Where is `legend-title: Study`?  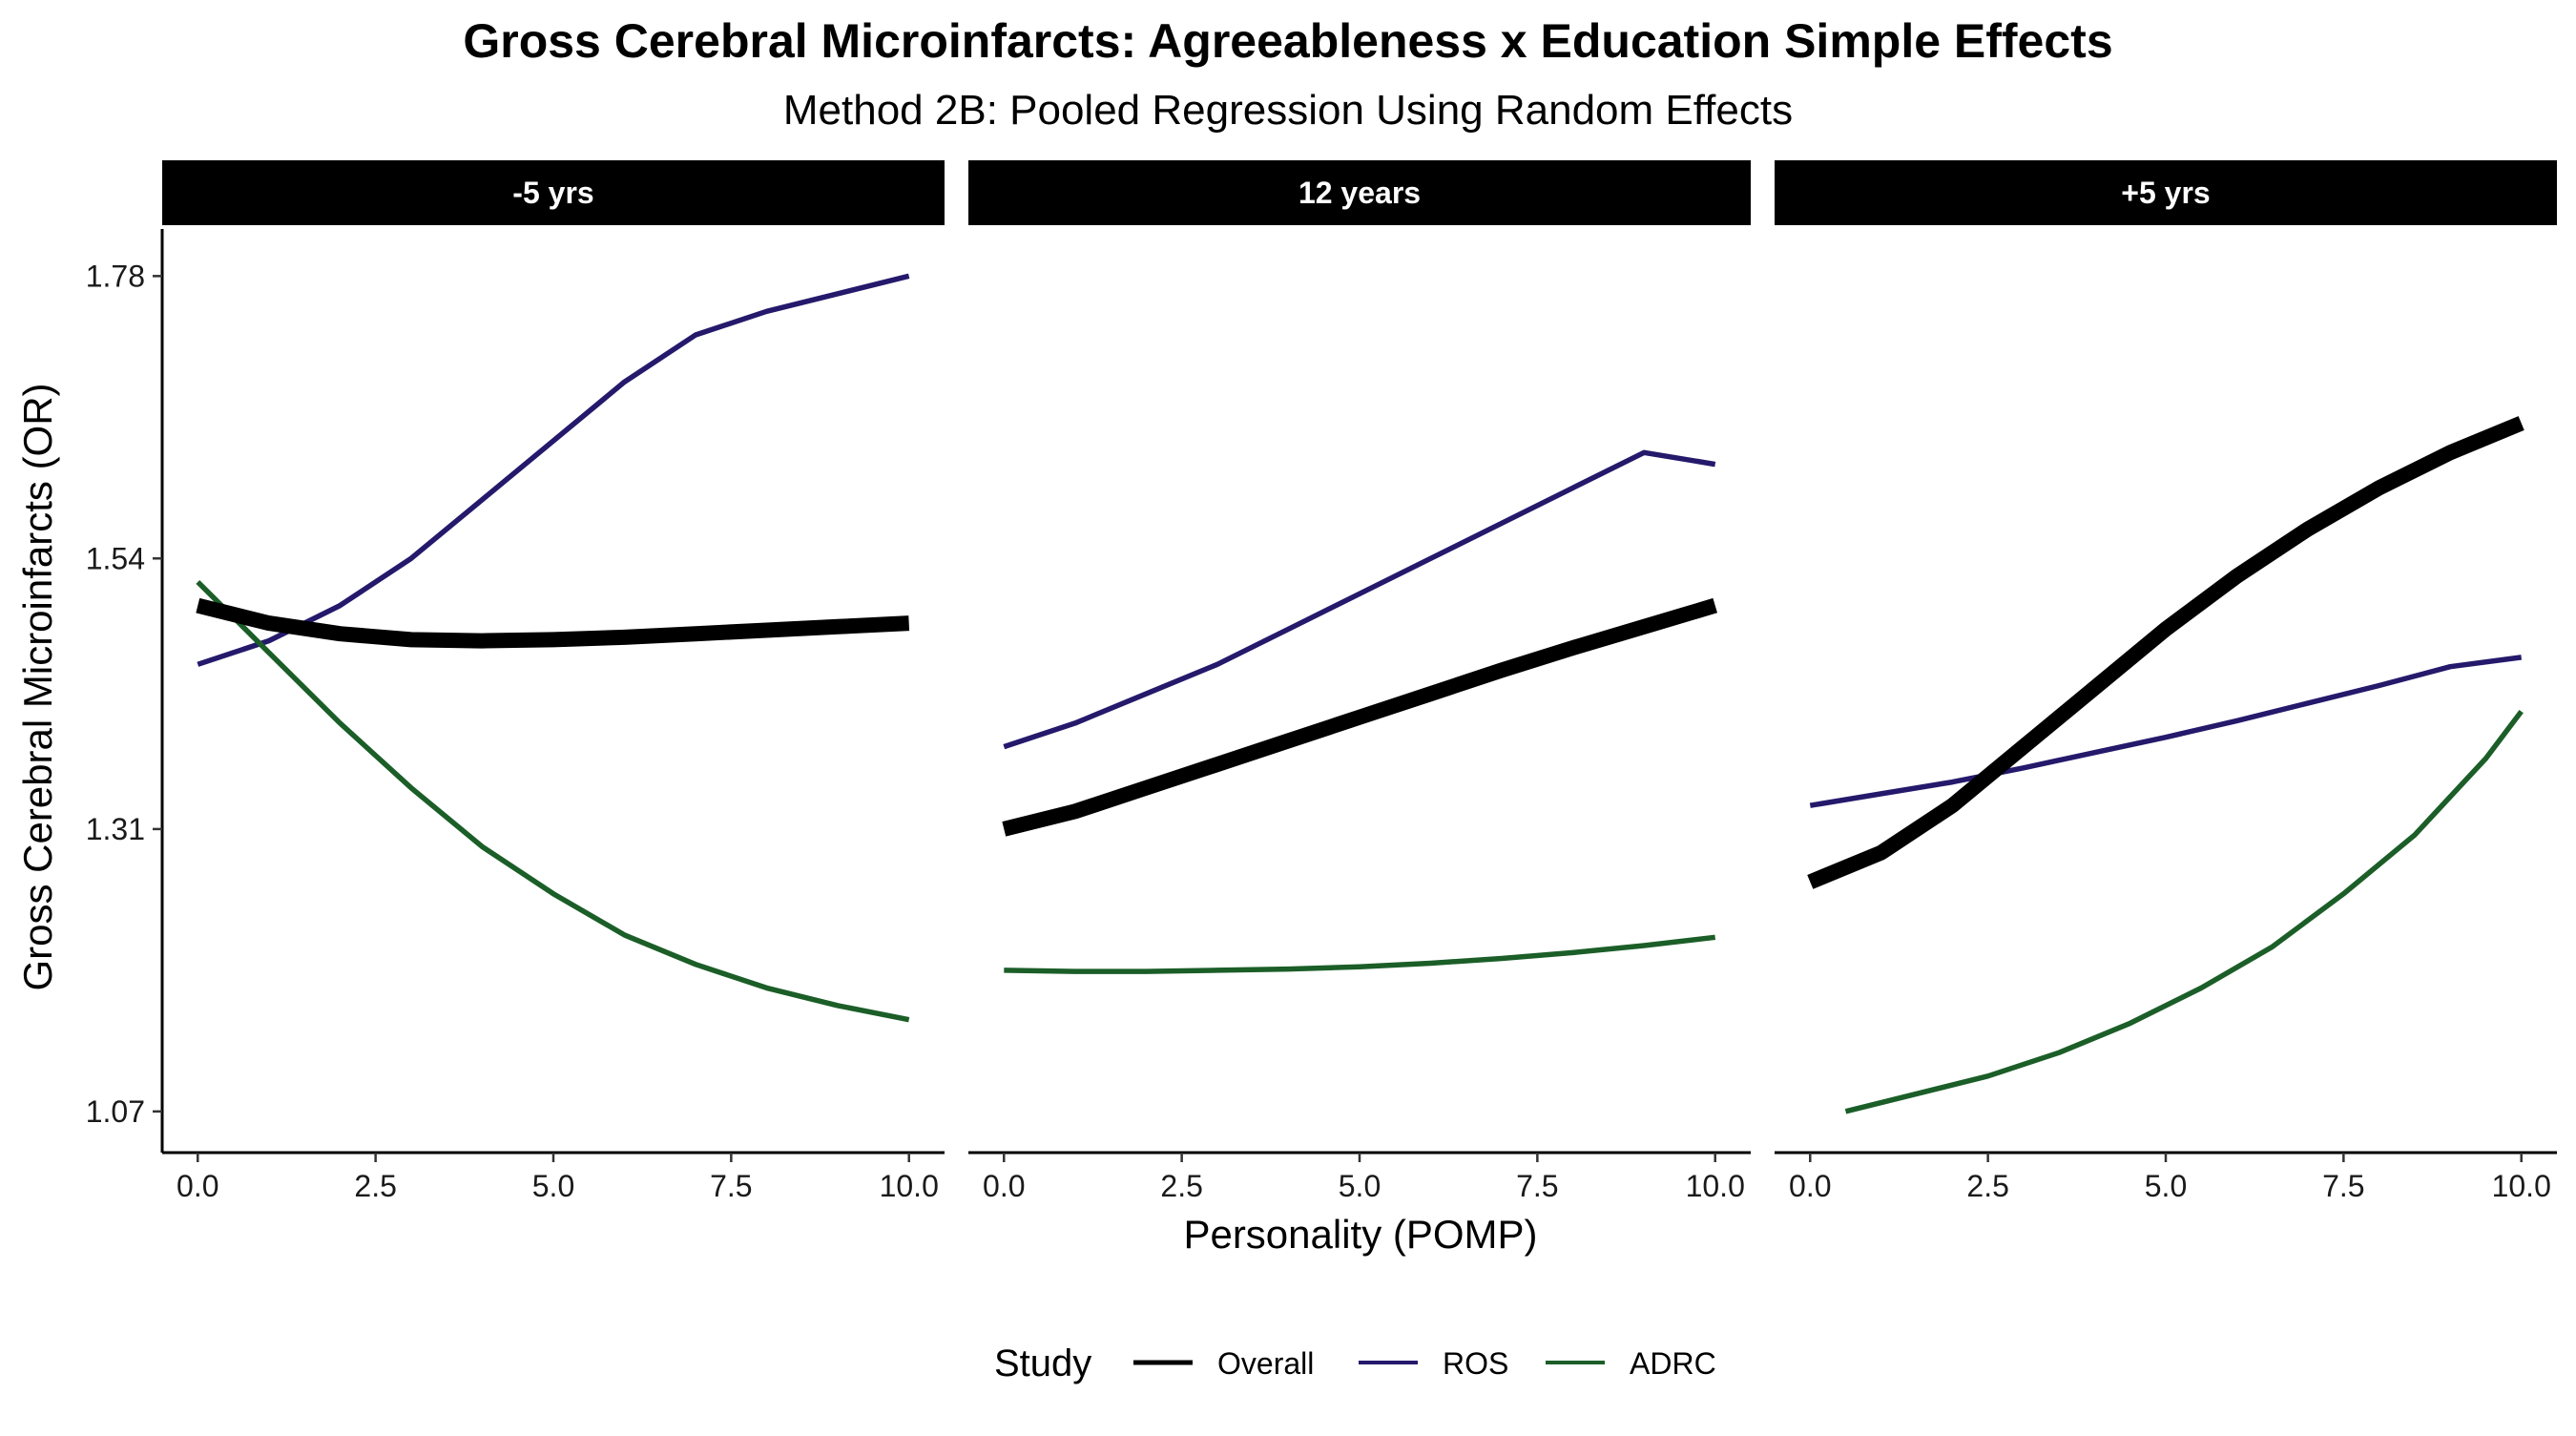 legend-title: Study is located at coordinates (1042, 1363).